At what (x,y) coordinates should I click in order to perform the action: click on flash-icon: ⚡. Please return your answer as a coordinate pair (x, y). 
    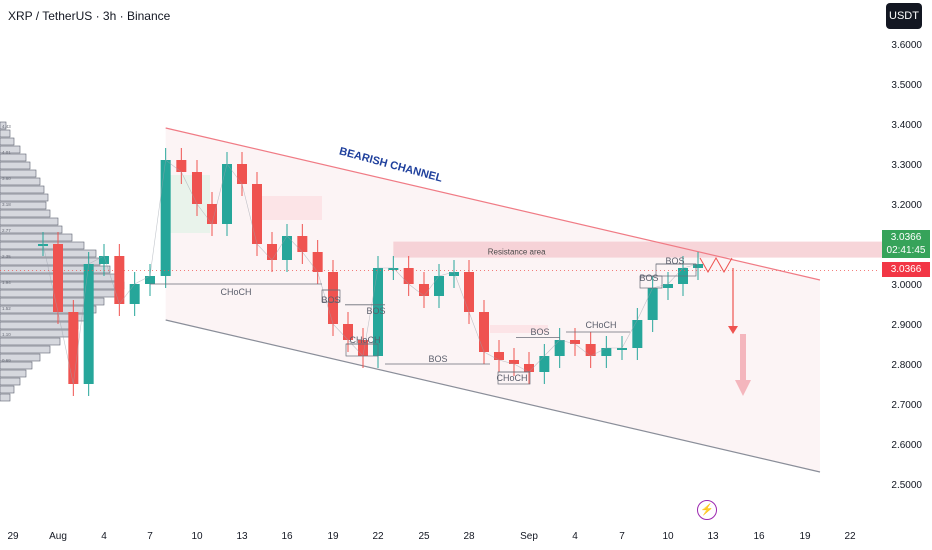
    Looking at the image, I should click on (707, 510).